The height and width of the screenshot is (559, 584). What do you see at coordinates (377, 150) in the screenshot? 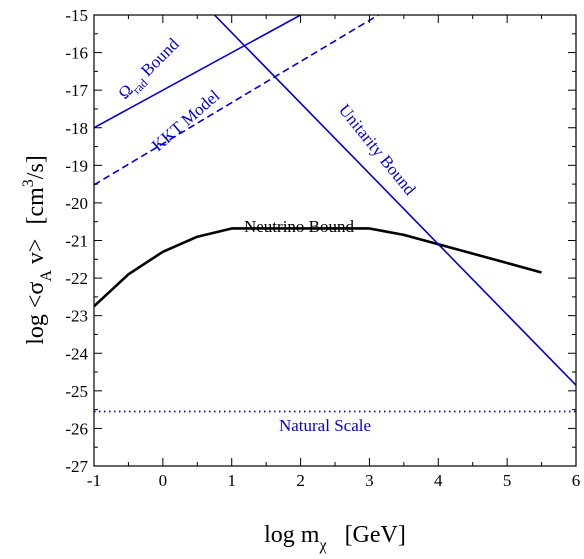
I see `annotation-unitarity-bound: Unitarity Bound` at bounding box center [377, 150].